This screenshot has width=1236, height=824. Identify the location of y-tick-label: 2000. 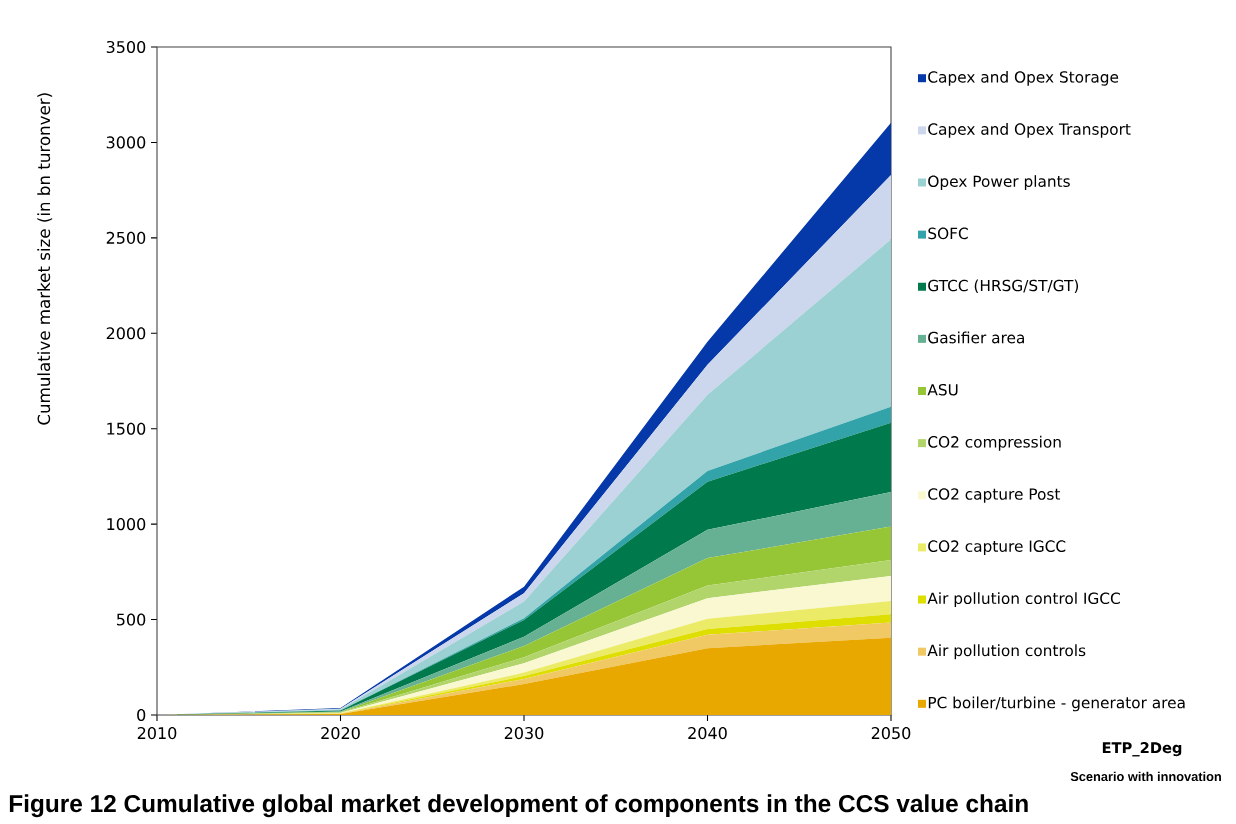
(126, 333).